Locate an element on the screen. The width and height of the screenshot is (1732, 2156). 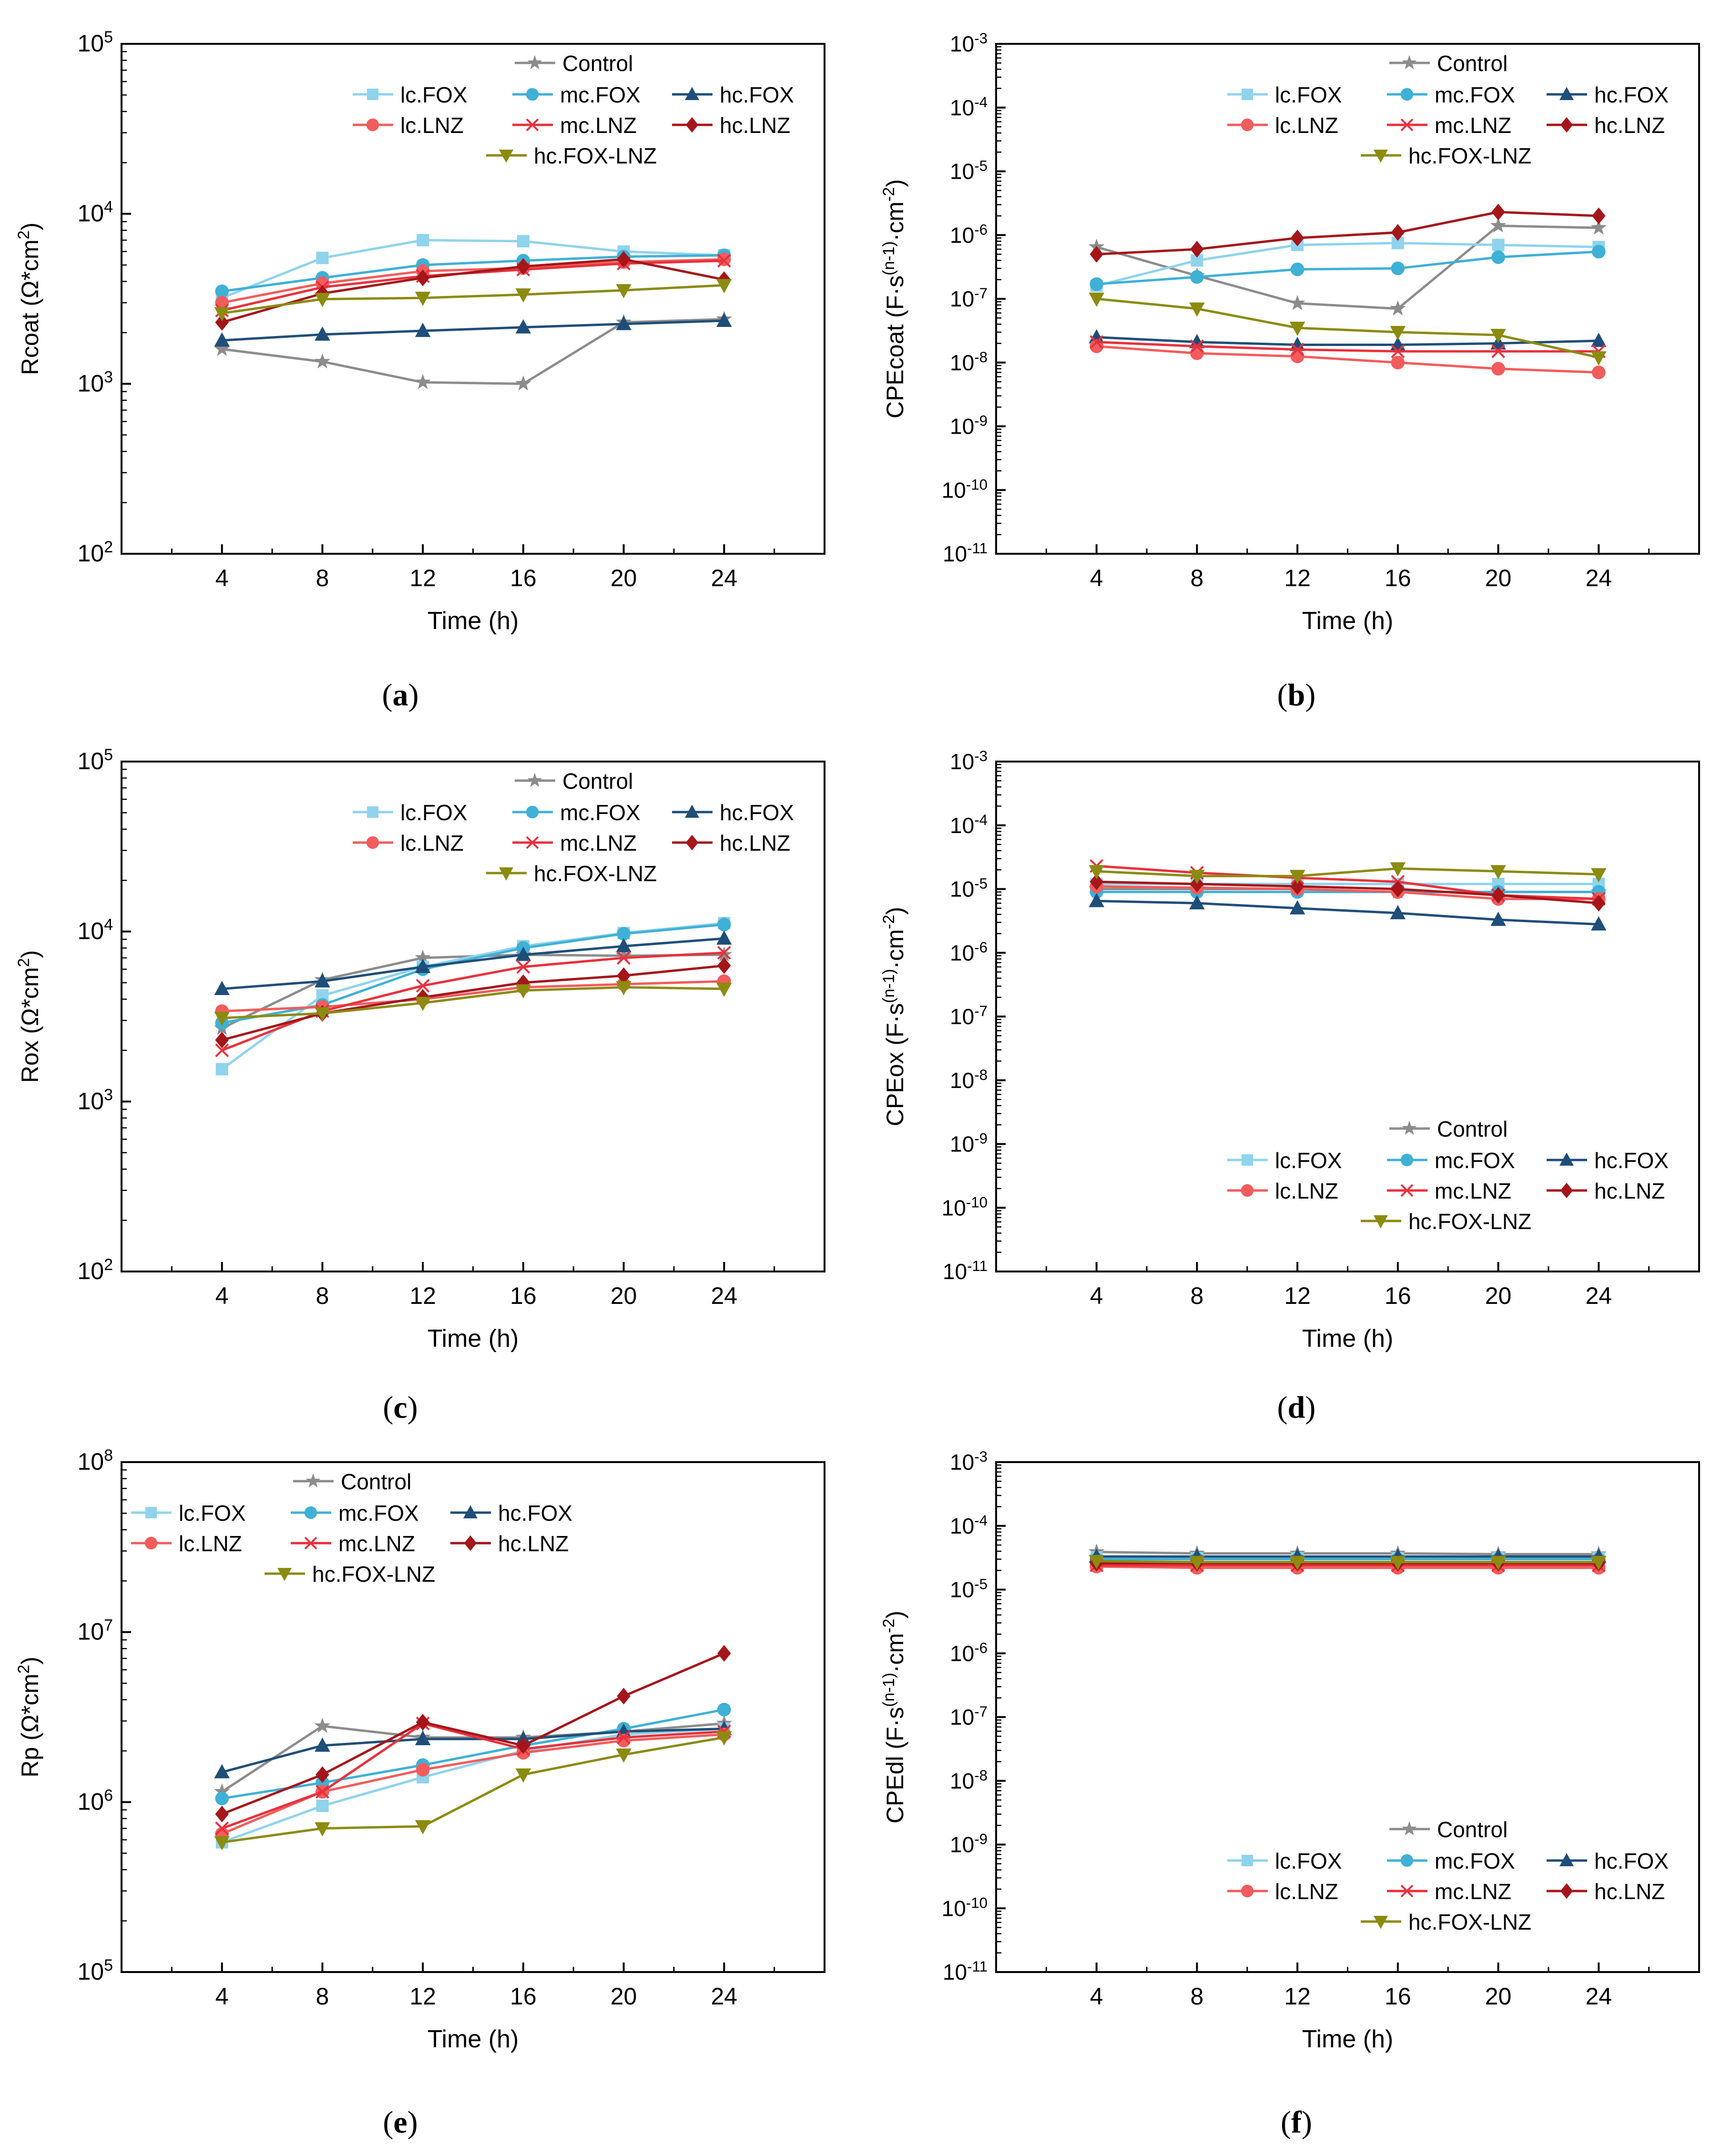
y-tick-label: 10⁻⁶ is located at coordinates (969, 235).